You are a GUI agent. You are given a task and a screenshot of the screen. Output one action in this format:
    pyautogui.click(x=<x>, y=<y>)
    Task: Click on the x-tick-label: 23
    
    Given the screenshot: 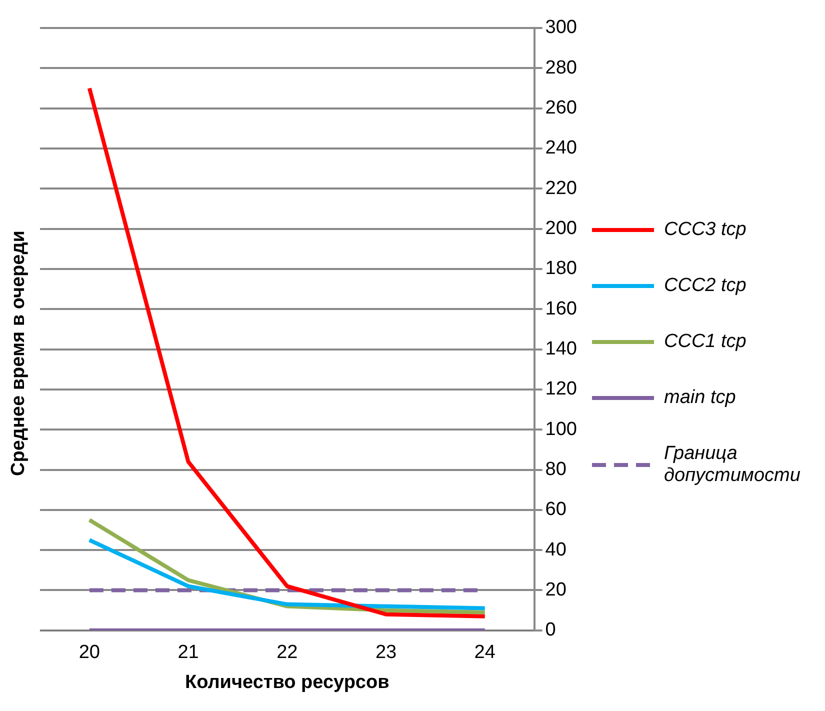 What is the action you would take?
    pyautogui.click(x=386, y=653)
    